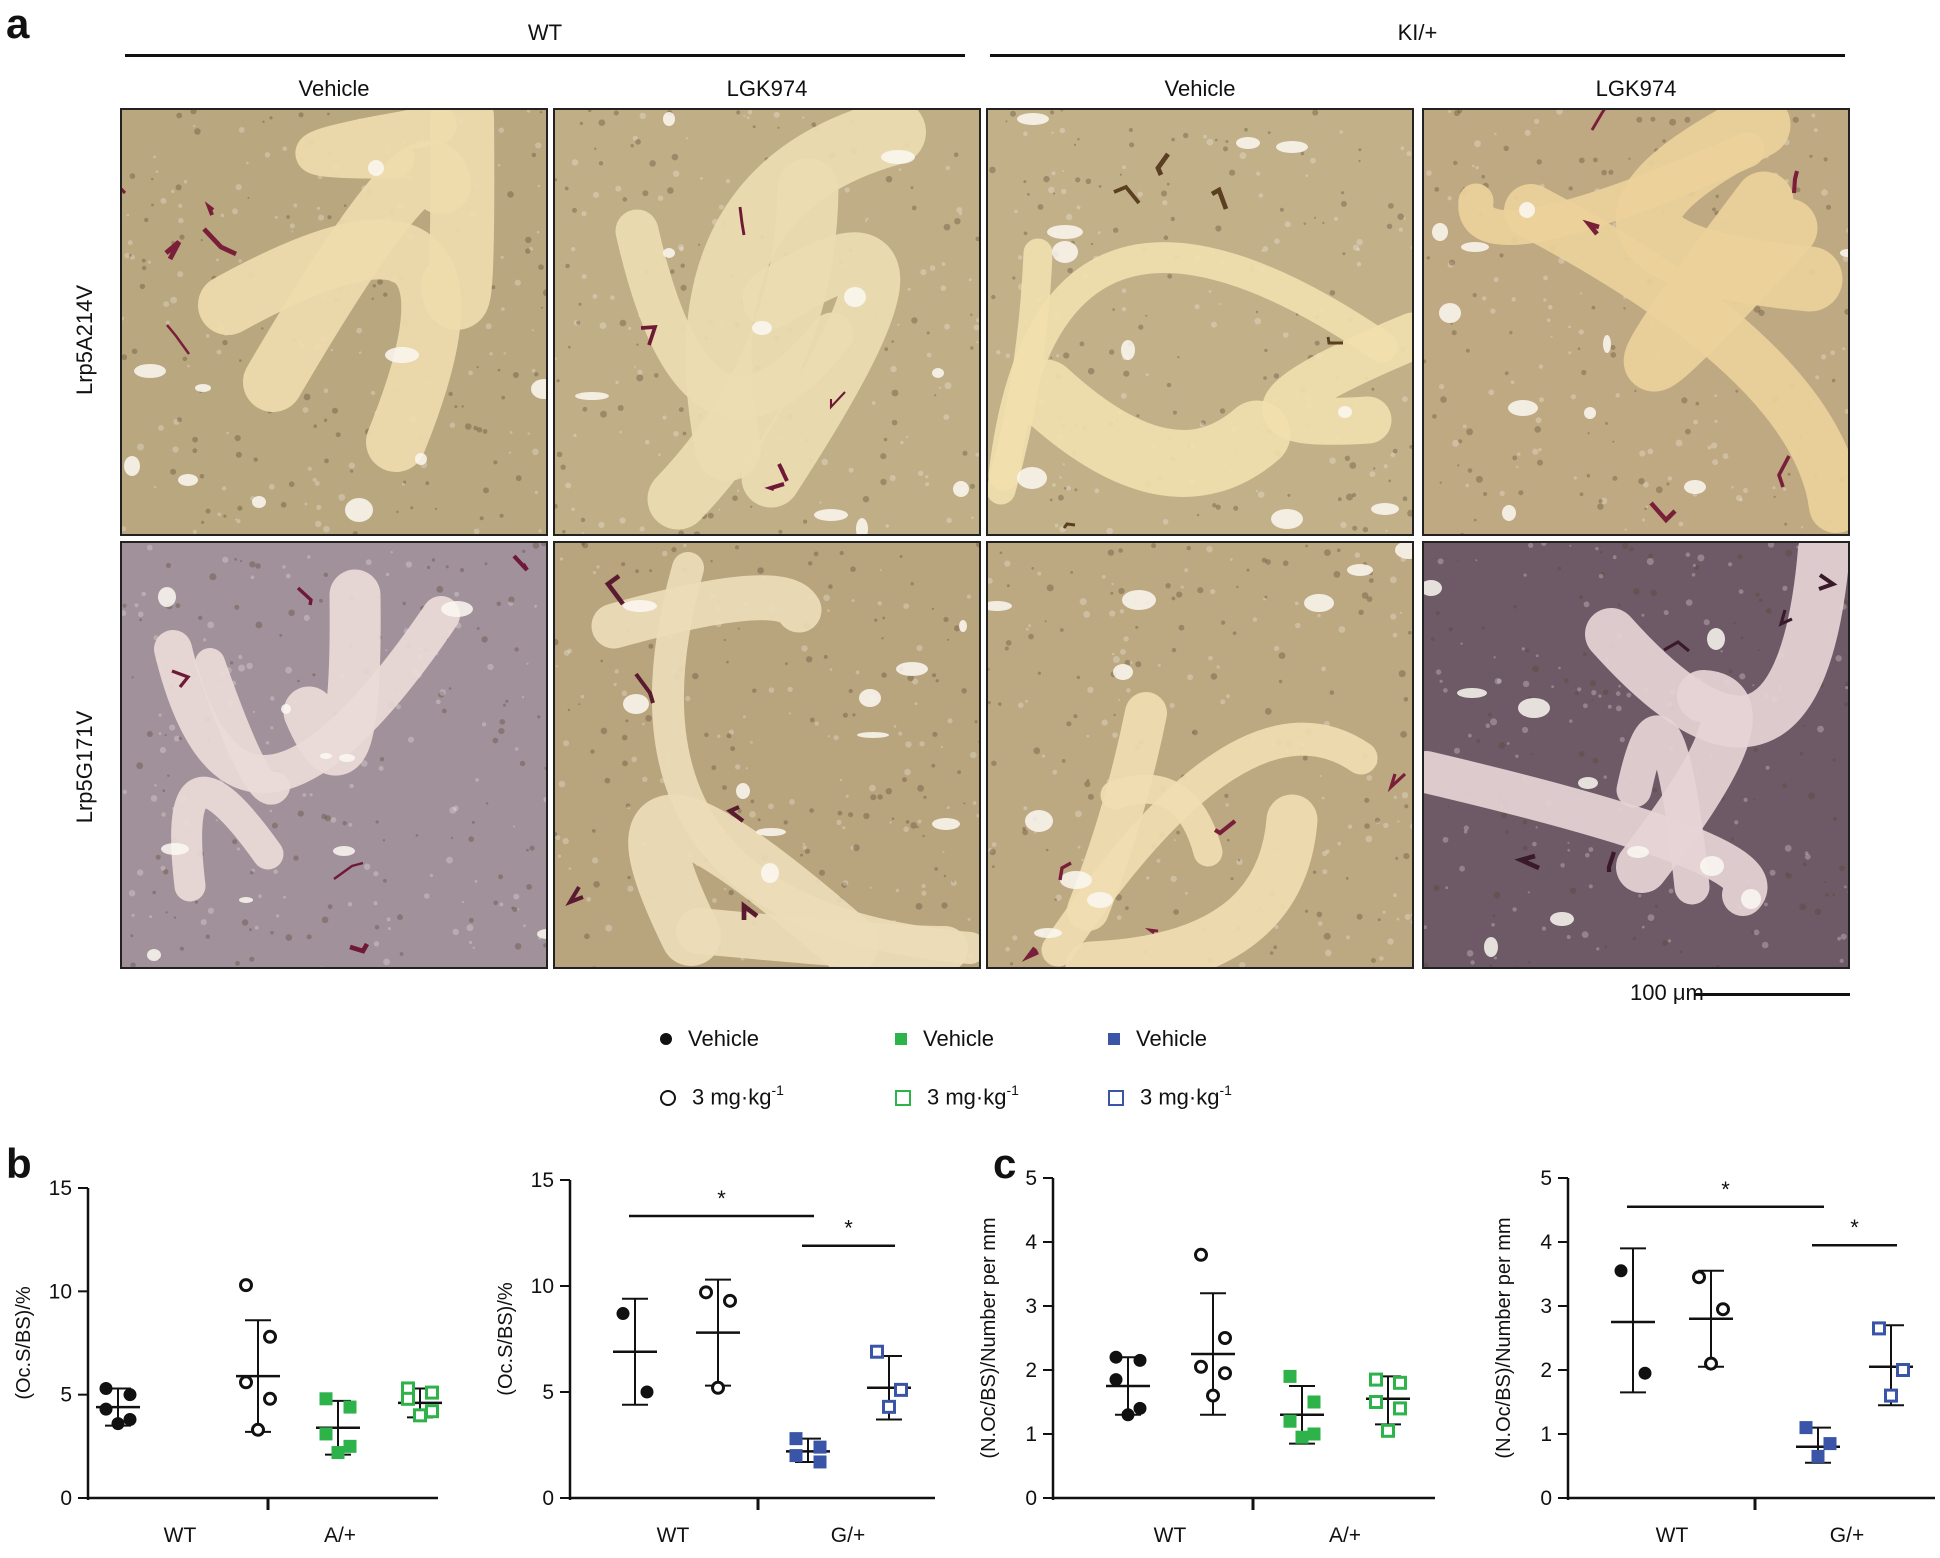  I want to click on histology-image-r2-c1, so click(334, 755).